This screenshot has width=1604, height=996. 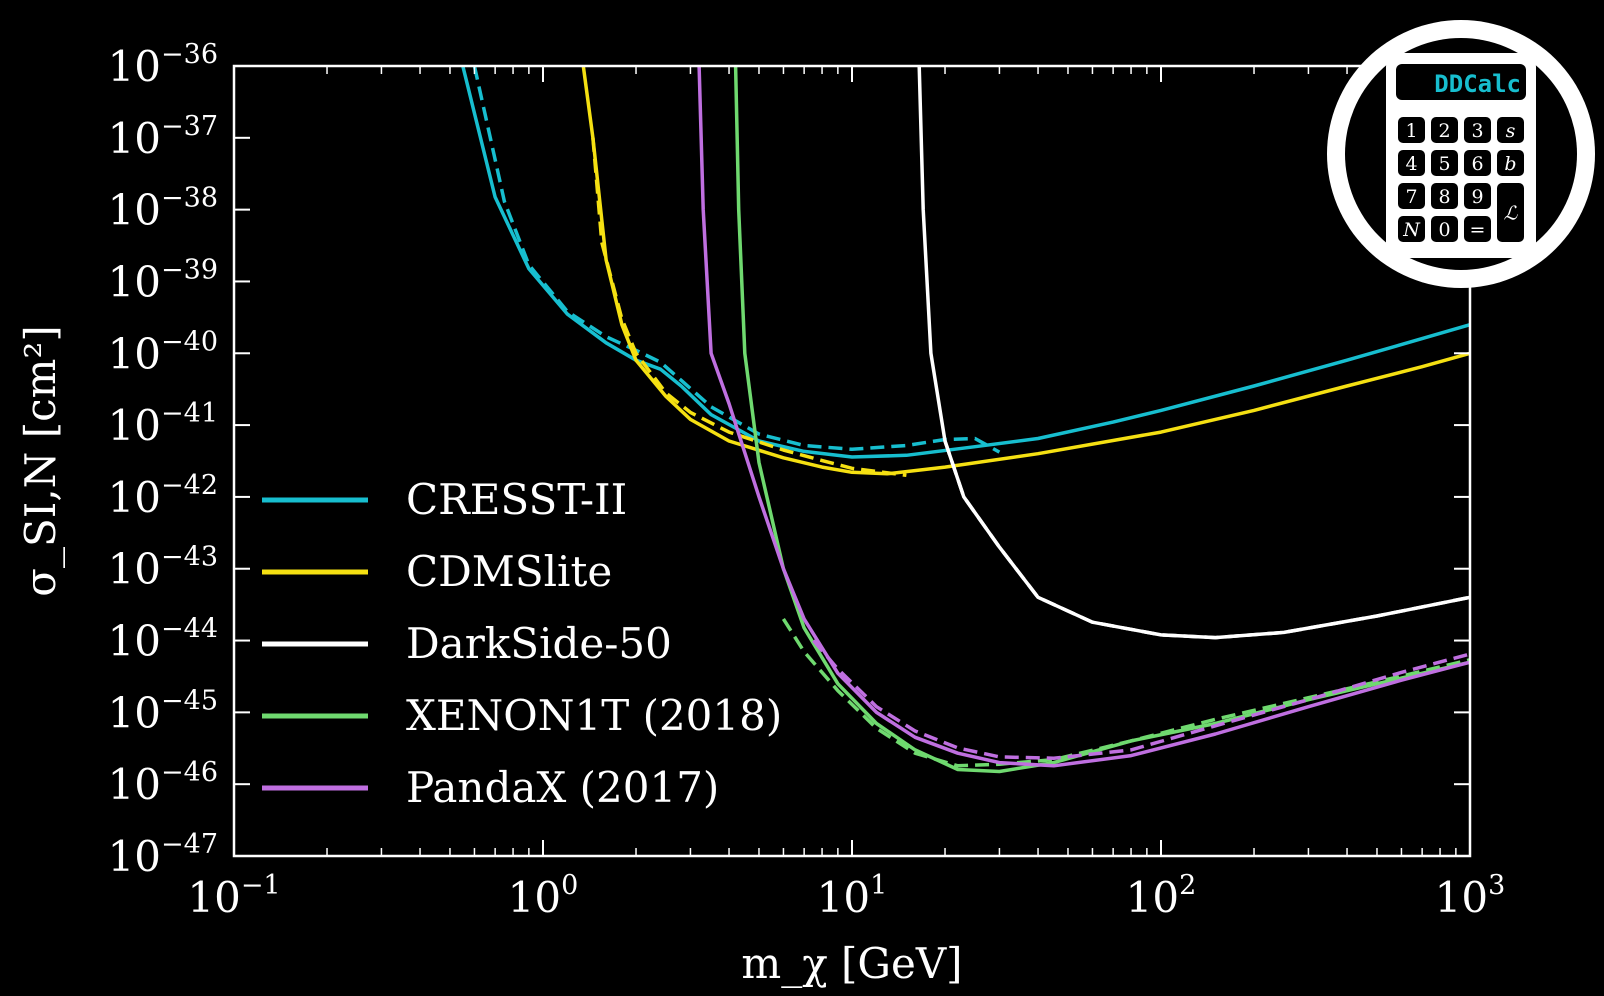 I want to click on y-tick-label: 10−44, so click(x=163, y=640).